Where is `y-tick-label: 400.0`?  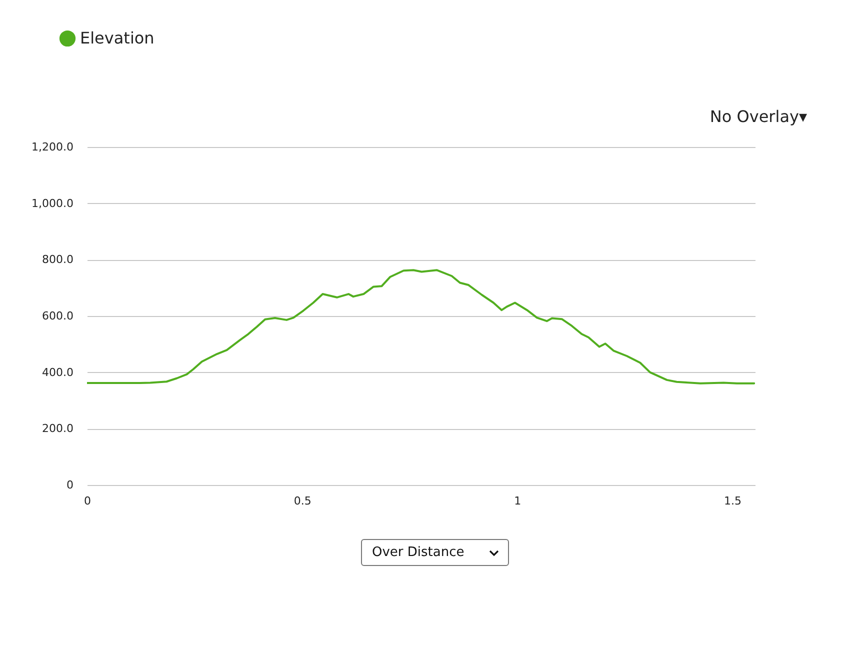
y-tick-label: 400.0 is located at coordinates (58, 372).